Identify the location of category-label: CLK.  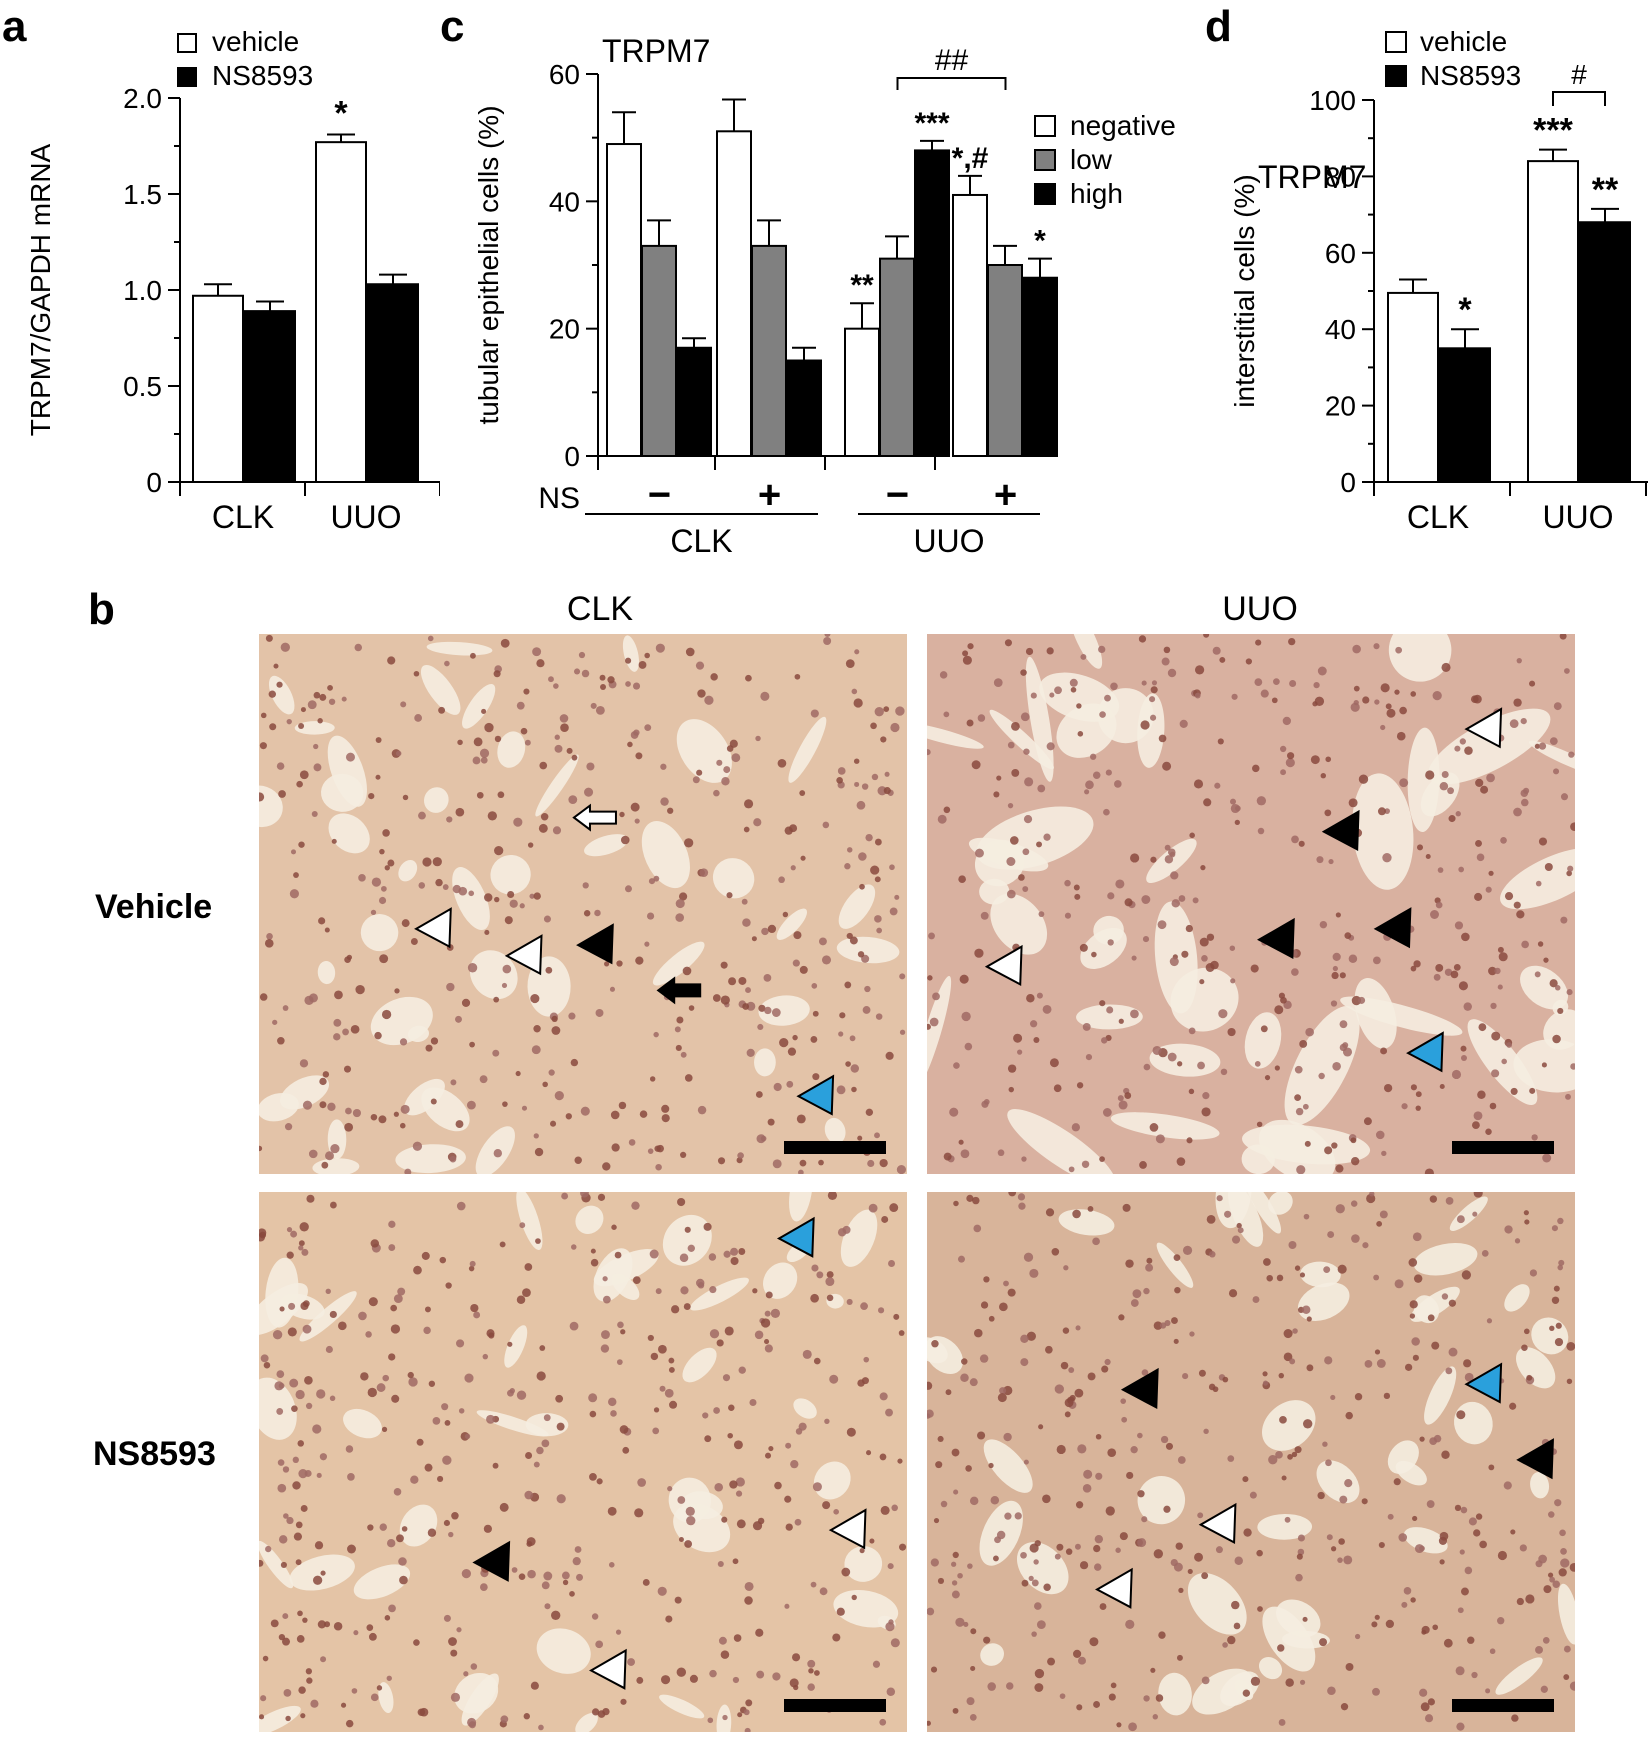
(1438, 517).